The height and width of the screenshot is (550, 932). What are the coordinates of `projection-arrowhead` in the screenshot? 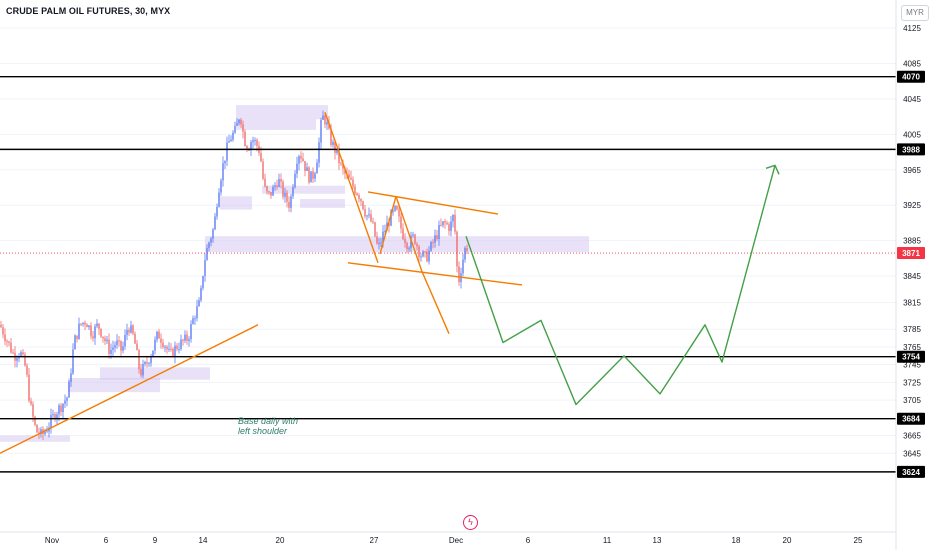 It's located at (772, 169).